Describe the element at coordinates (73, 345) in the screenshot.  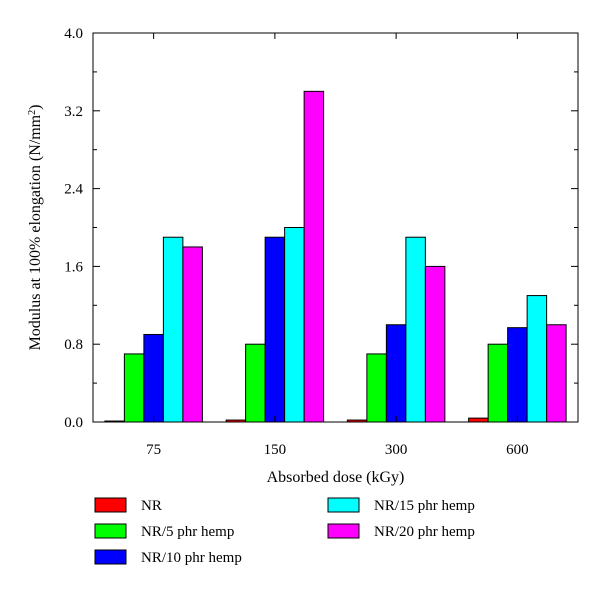
I see `y-tick-label-0.8: 0.8` at that location.